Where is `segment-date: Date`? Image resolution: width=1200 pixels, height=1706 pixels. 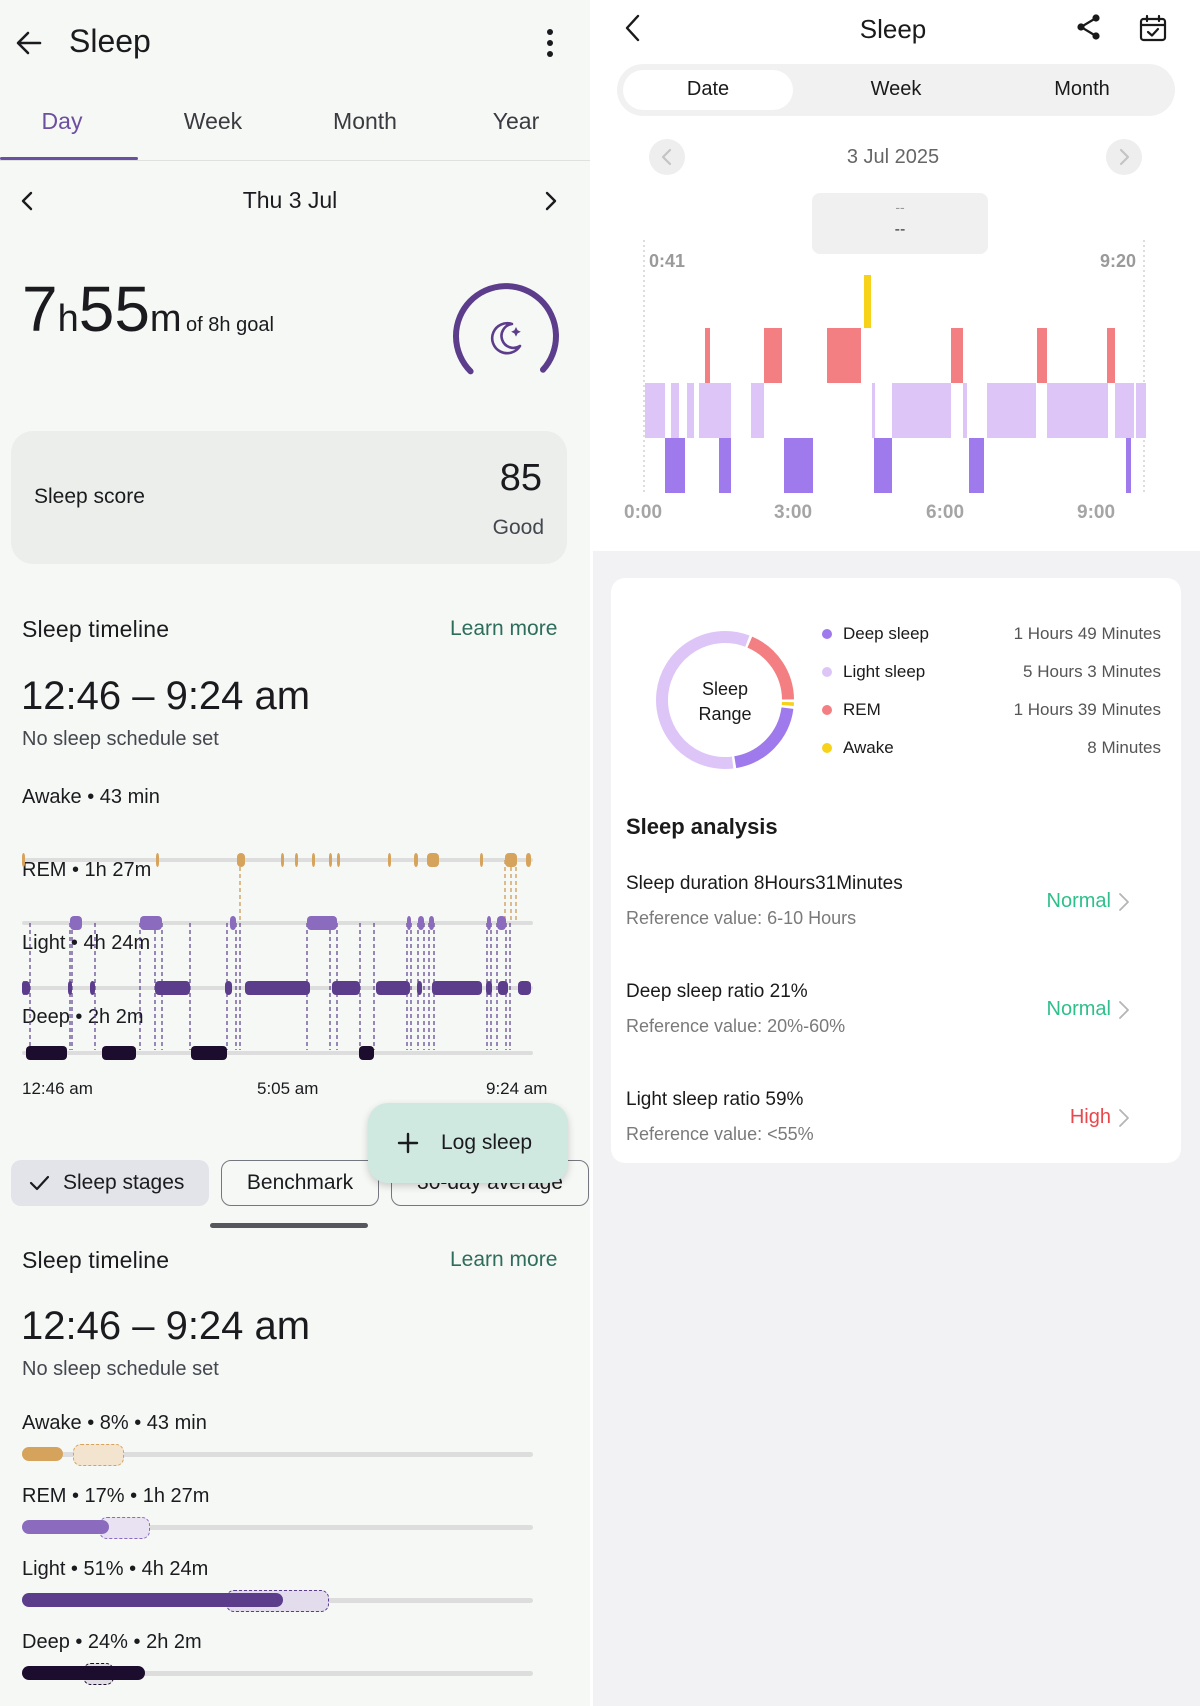 segment-date: Date is located at coordinates (708, 89).